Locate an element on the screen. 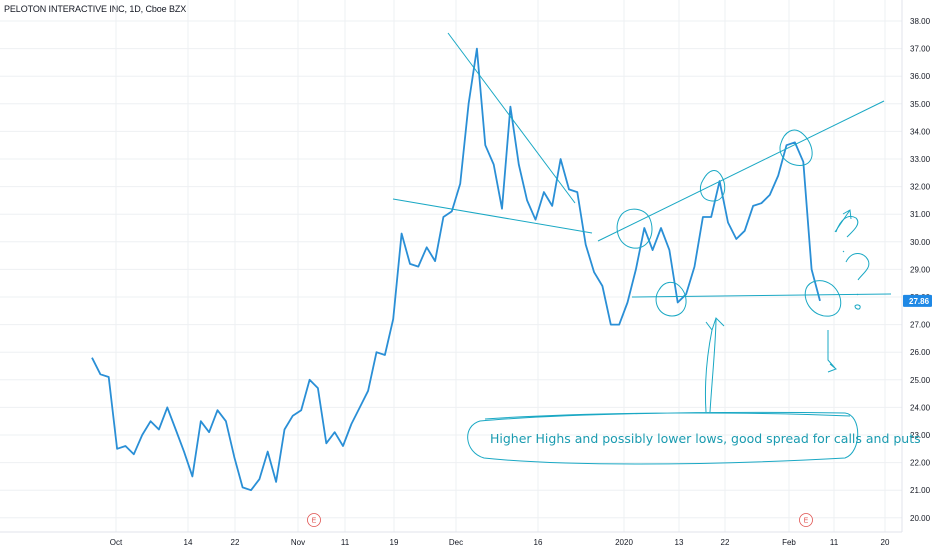 This screenshot has width=932, height=550. y-tick-label: 21.00 is located at coordinates (920, 490).